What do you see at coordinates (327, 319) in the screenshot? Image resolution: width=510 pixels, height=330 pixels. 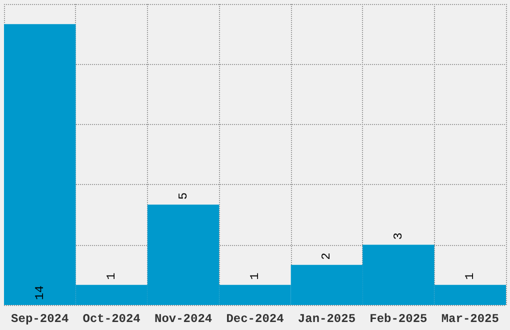 I see `x-tick-label: Jan-2025` at bounding box center [327, 319].